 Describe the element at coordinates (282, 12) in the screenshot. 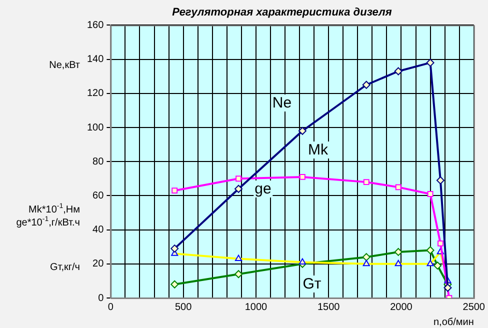

I see `chart-title: Регуляторная характеристика дизеля` at that location.